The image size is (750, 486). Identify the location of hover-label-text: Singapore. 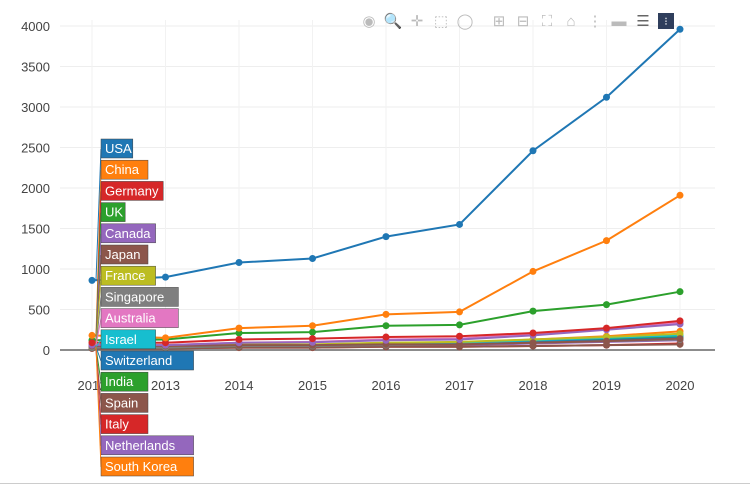
(134, 296).